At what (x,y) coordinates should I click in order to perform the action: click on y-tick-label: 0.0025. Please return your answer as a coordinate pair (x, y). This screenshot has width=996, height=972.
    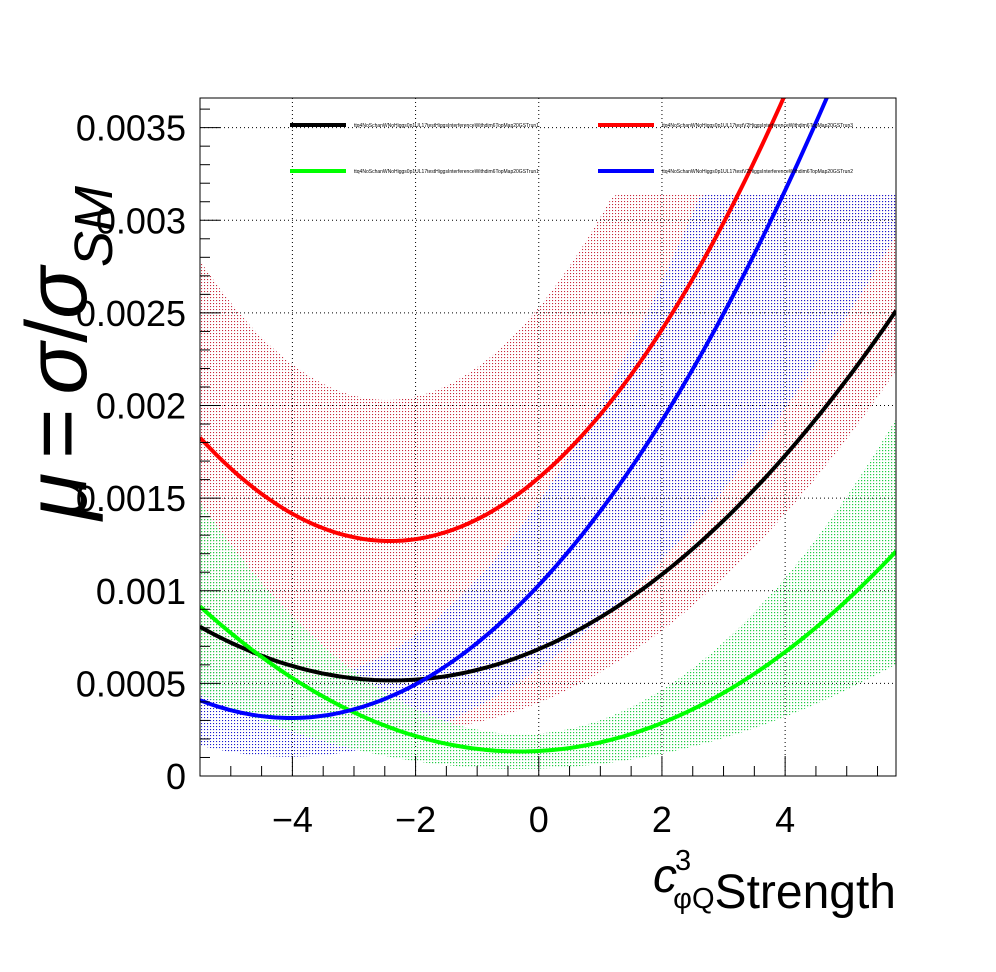
    Looking at the image, I should click on (131, 313).